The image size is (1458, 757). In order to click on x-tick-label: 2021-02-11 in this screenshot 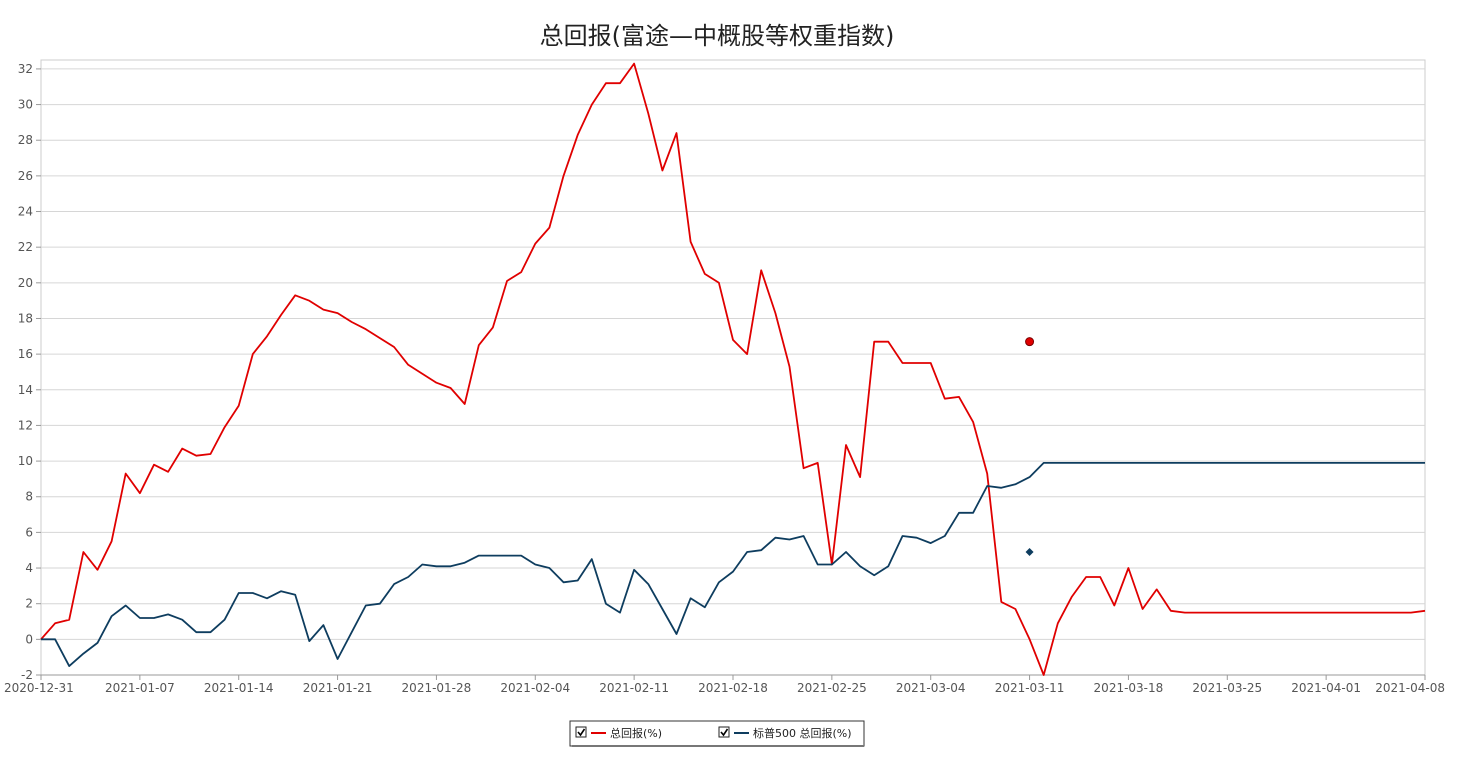, I will do `click(634, 688)`.